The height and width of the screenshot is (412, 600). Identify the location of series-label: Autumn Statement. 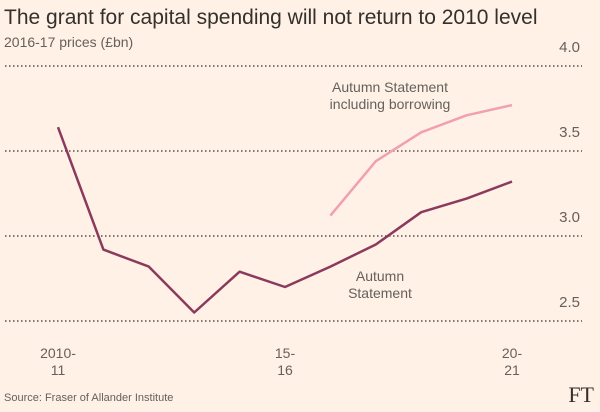
(380, 284).